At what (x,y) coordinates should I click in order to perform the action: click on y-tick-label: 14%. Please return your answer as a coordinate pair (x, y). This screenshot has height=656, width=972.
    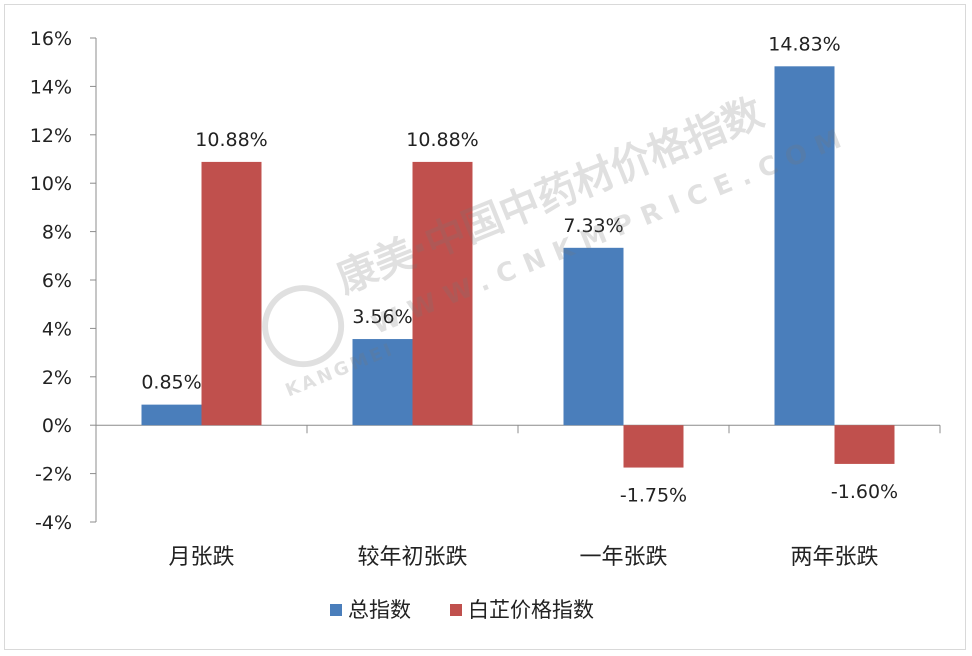
    Looking at the image, I should click on (51, 87).